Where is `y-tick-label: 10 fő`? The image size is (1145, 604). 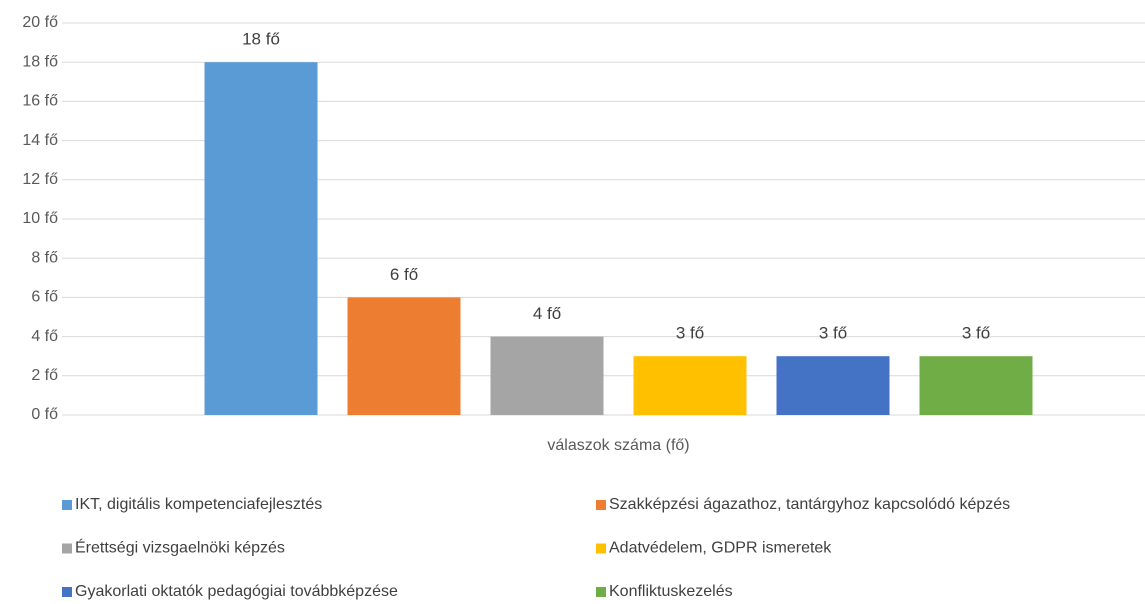
y-tick-label: 10 fő is located at coordinates (40, 218).